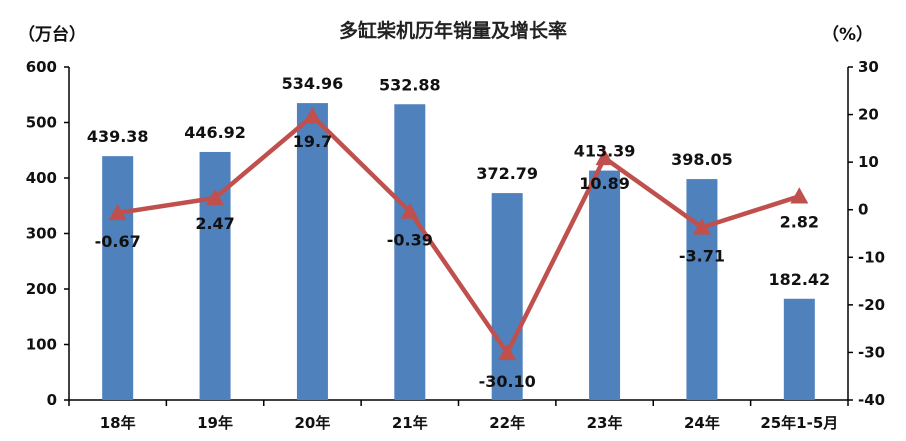 The width and height of the screenshot is (906, 441). What do you see at coordinates (215, 132) in the screenshot?
I see `bar-value-label: 446.92` at bounding box center [215, 132].